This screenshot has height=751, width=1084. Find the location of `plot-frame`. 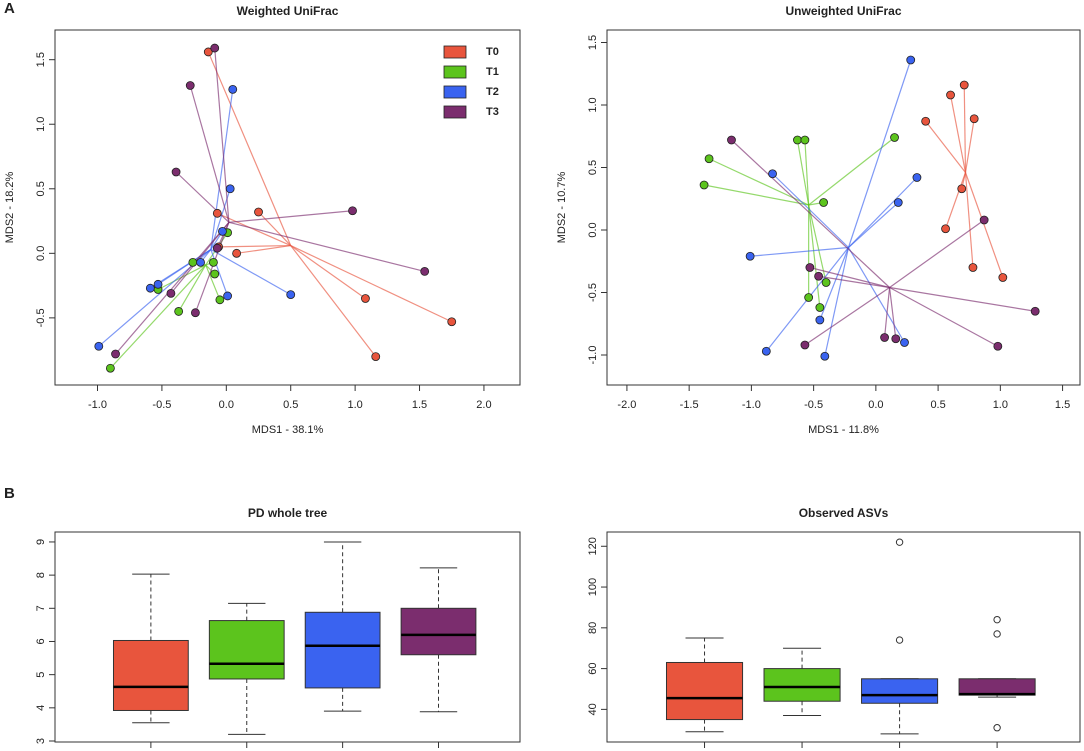

plot-frame is located at coordinates (287, 637).